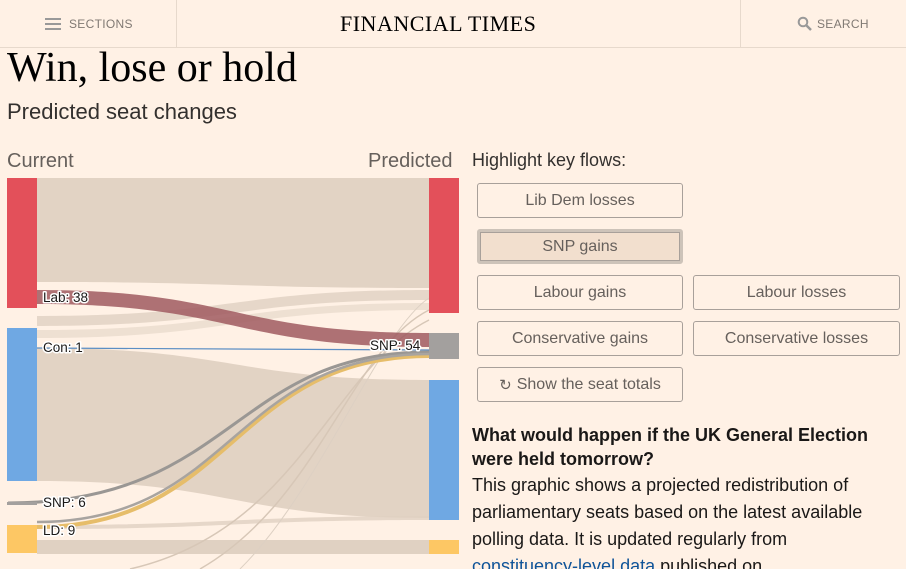 Image resolution: width=906 pixels, height=569 pixels. Describe the element at coordinates (233, 349) in the screenshot. I see `flow-con-to-snp` at that location.